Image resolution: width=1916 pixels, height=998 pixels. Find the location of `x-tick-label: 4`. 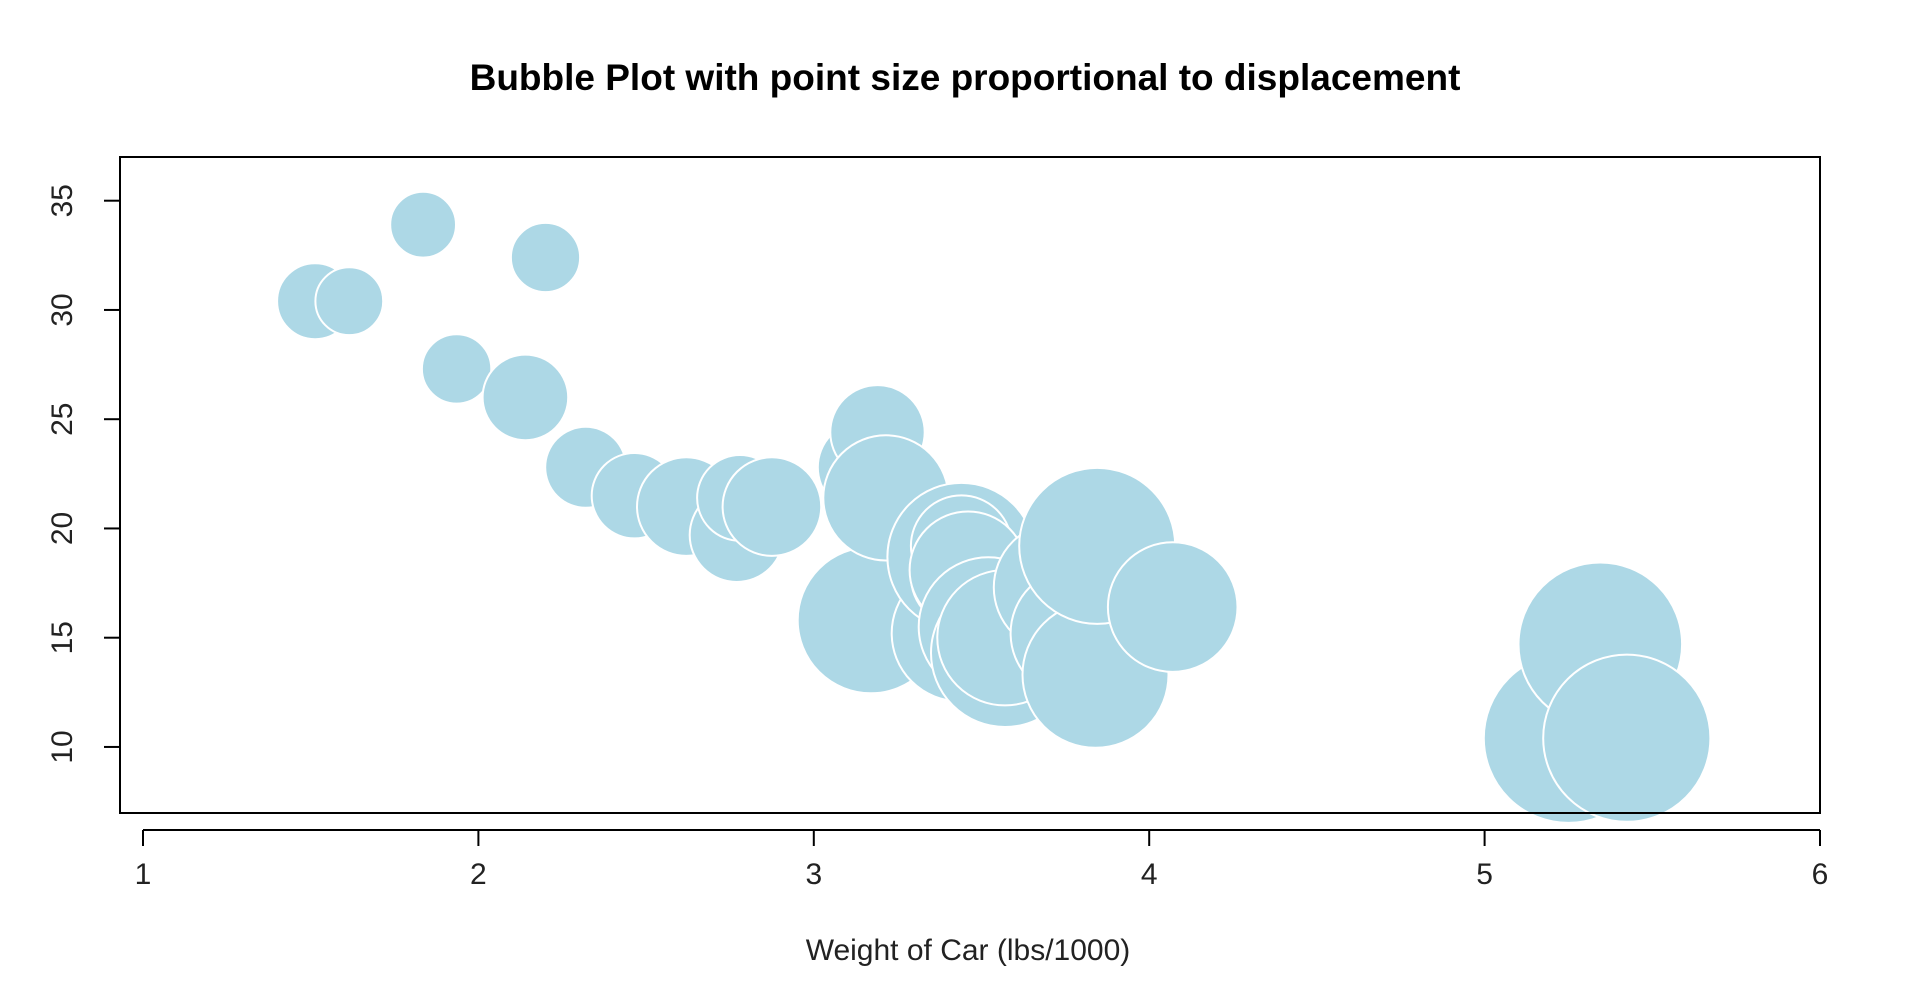

x-tick-label: 4 is located at coordinates (1149, 874).